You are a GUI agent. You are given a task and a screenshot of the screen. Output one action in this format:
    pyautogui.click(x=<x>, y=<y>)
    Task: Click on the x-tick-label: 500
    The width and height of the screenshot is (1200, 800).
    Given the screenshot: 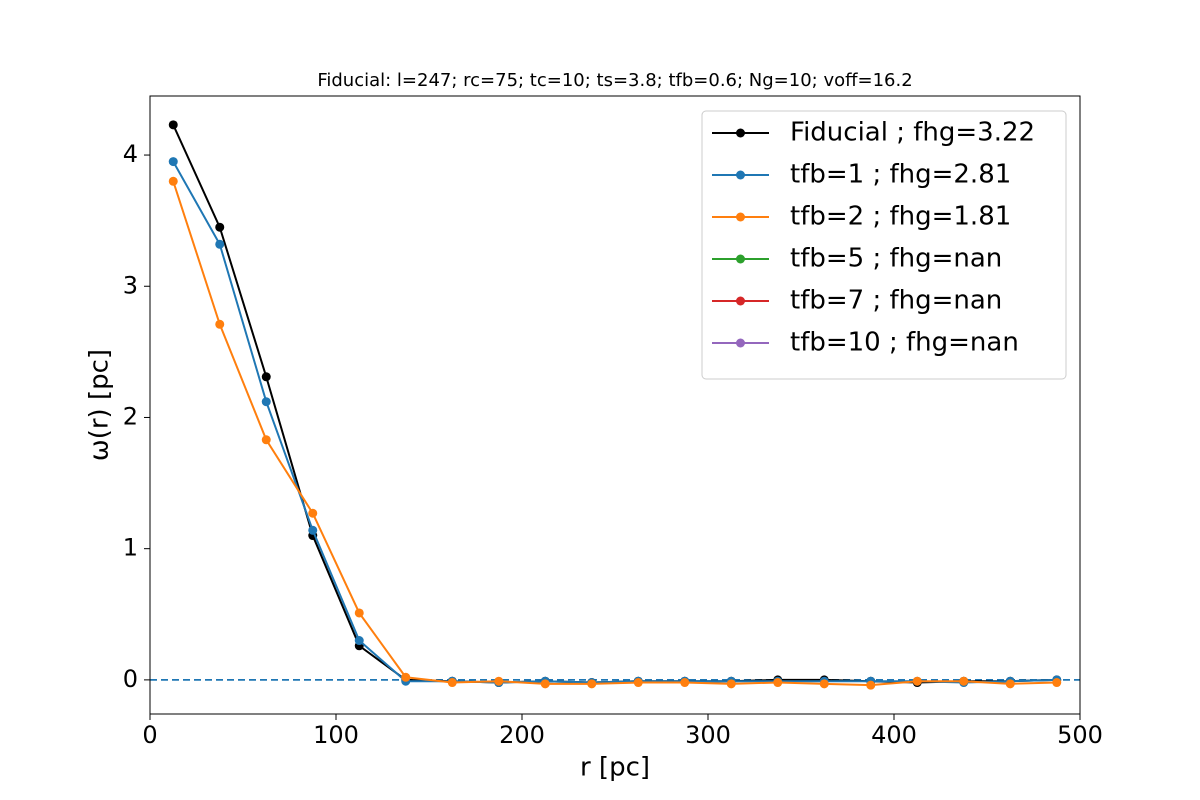 What is the action you would take?
    pyautogui.click(x=1080, y=735)
    